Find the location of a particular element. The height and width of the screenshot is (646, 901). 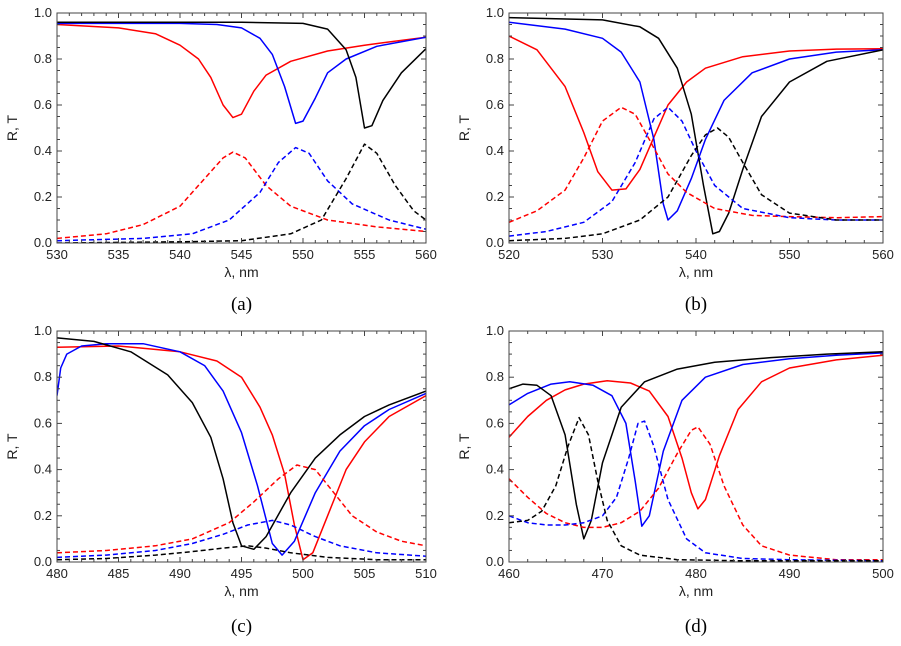

panel-b-series-5-dashed-line is located at coordinates (696, 184).